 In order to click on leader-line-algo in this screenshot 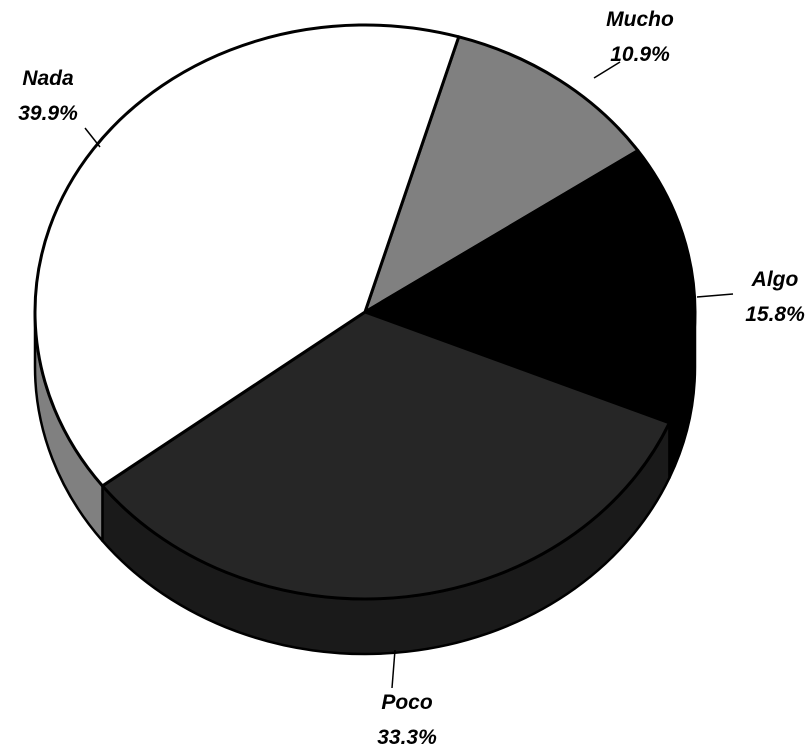, I will do `click(715, 295)`.